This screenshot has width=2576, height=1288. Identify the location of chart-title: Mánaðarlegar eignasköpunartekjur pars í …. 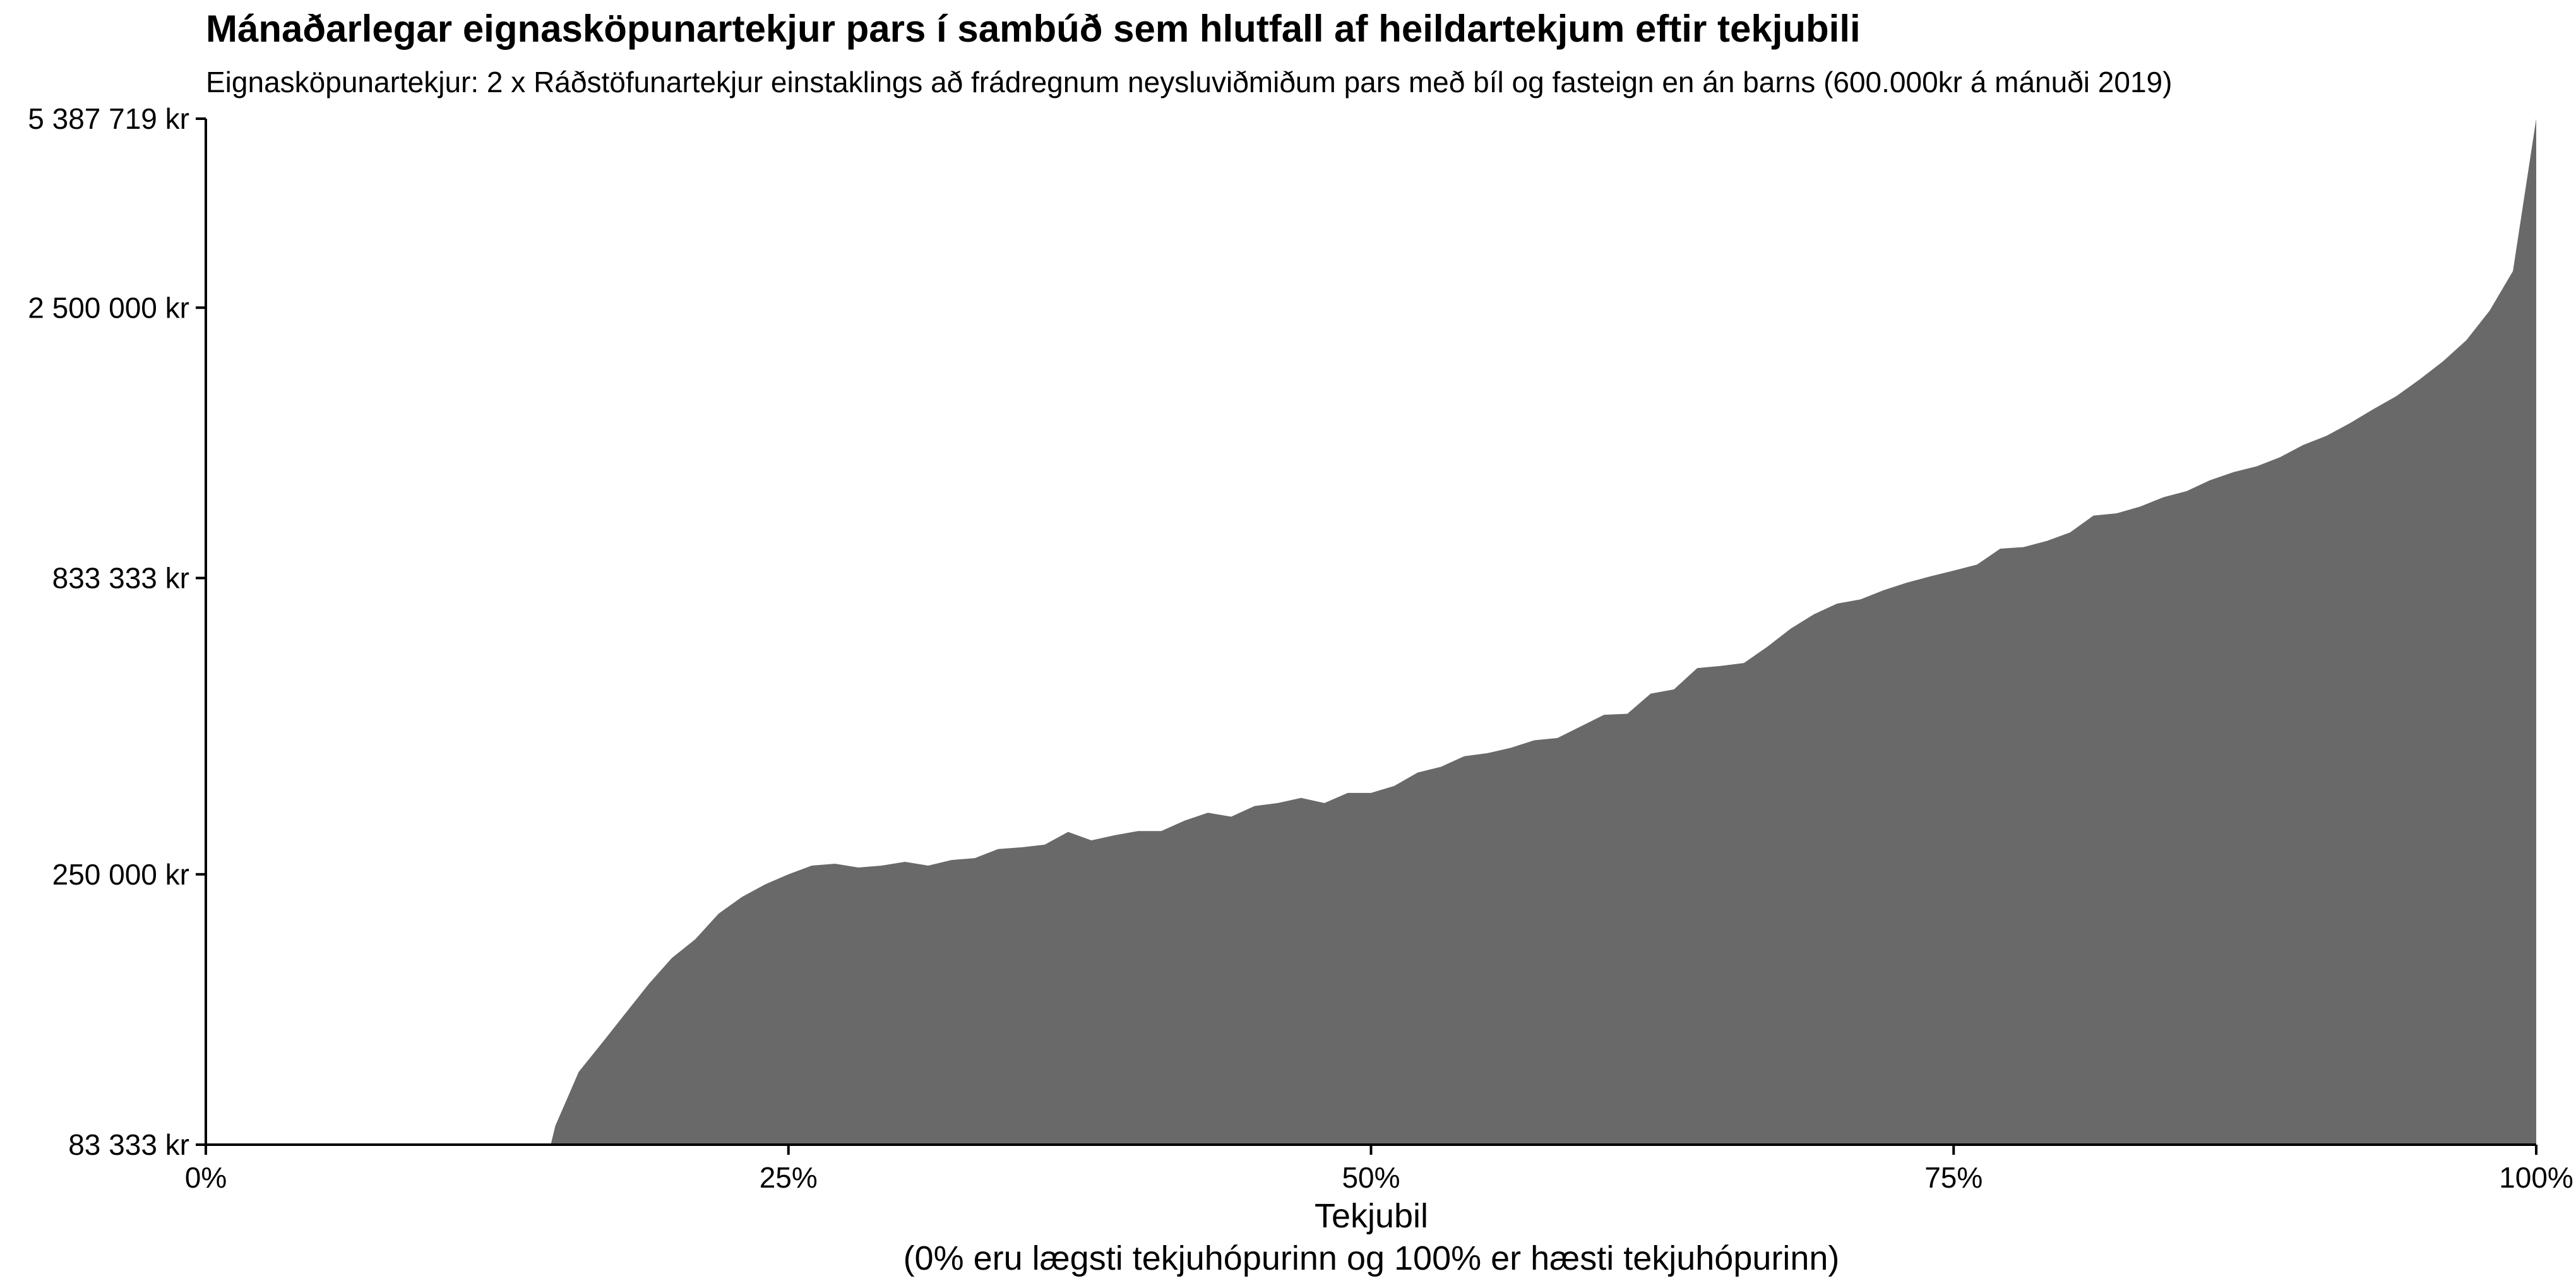
(1033, 29).